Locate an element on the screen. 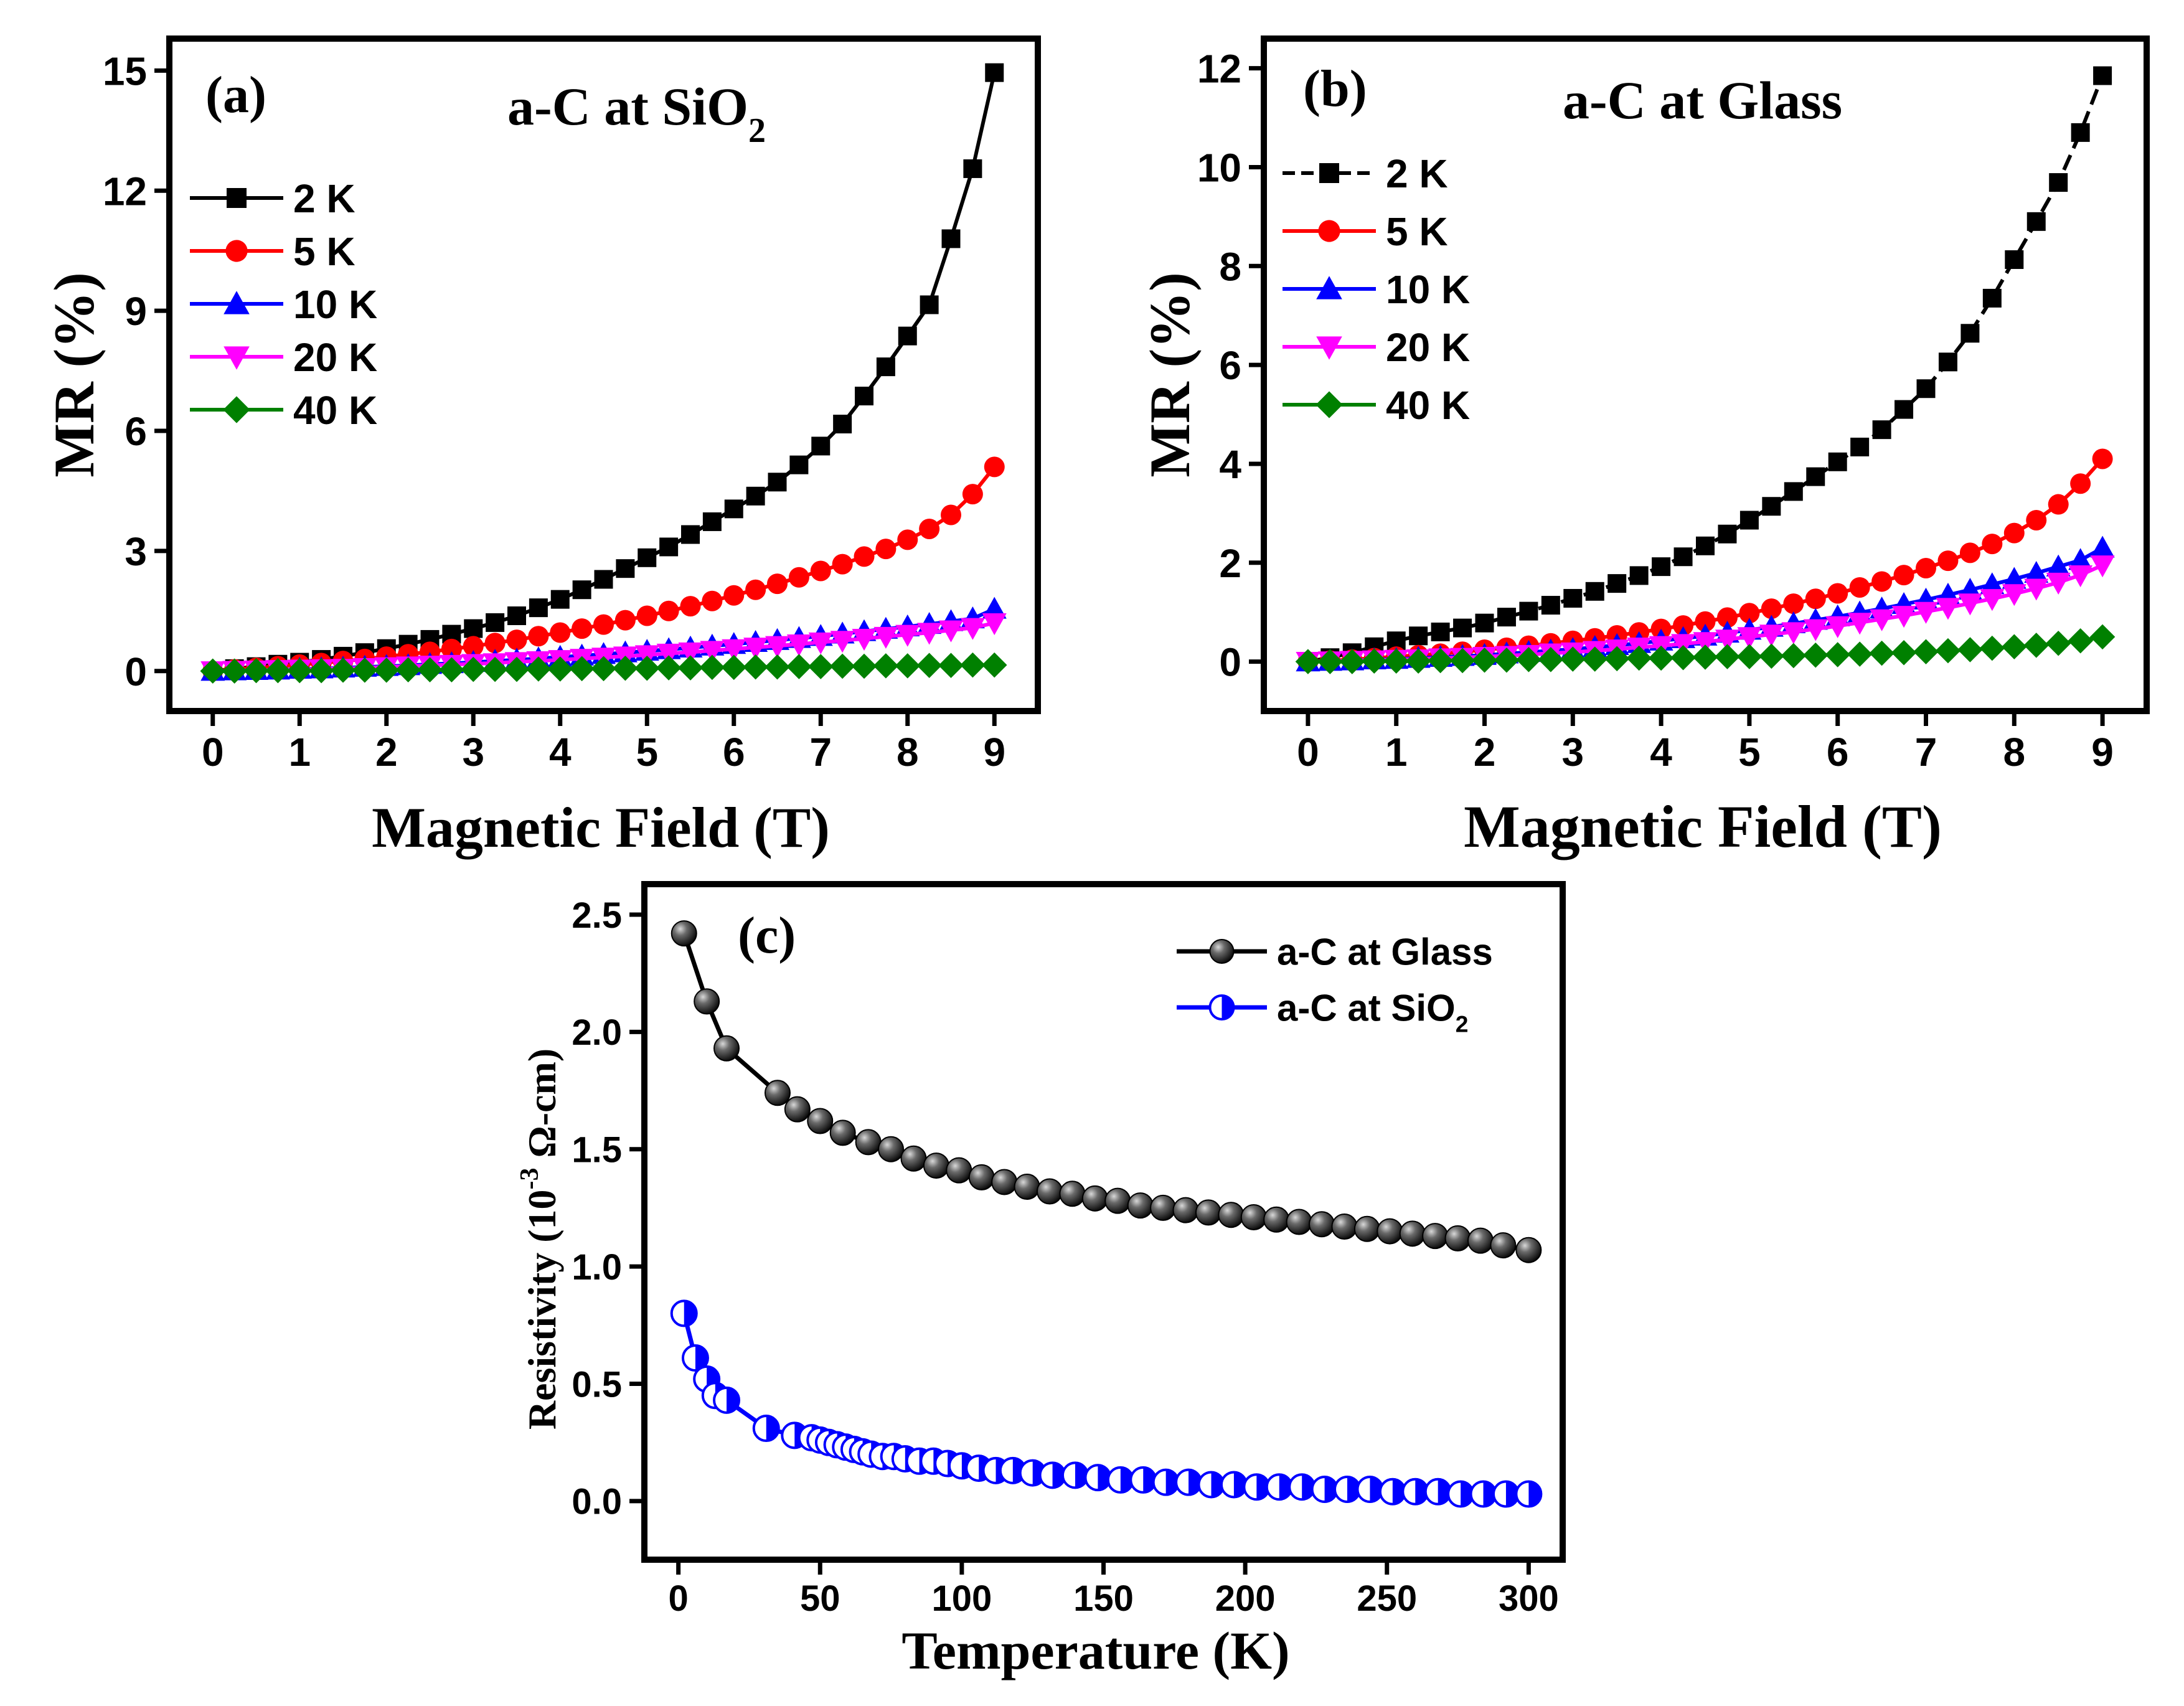 The width and height of the screenshot is (2184, 1706). panel-b-legend-marker is located at coordinates (1329, 231).